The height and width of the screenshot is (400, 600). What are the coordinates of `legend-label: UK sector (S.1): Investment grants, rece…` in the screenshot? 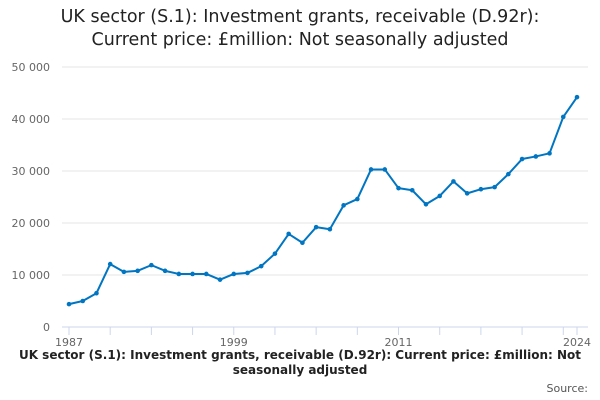 It's located at (300, 362).